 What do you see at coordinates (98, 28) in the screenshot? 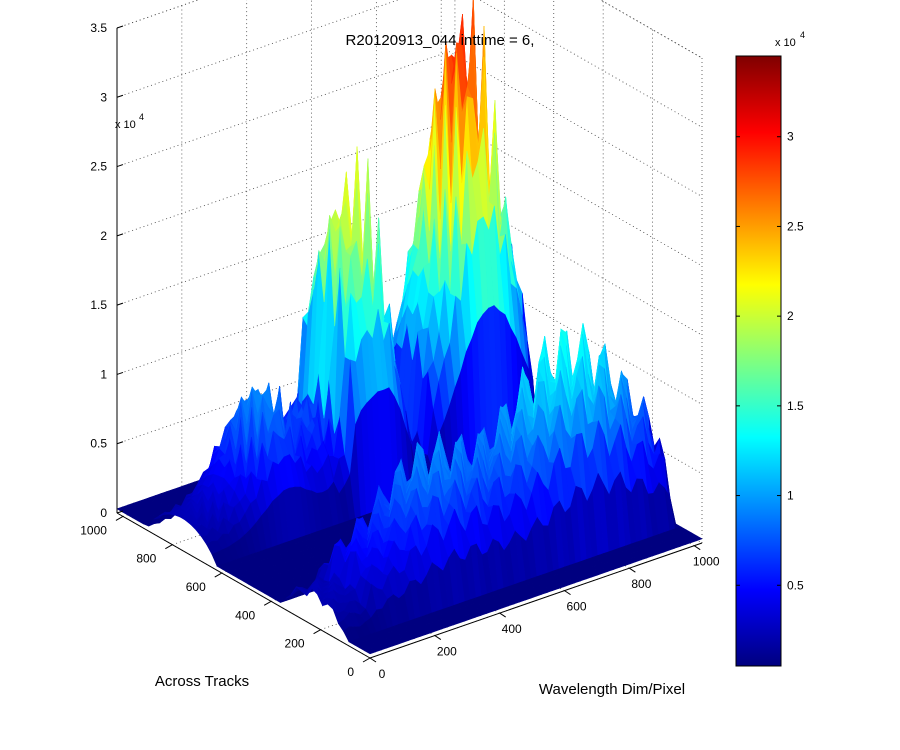
I see `z-tick-label: 3.5` at bounding box center [98, 28].